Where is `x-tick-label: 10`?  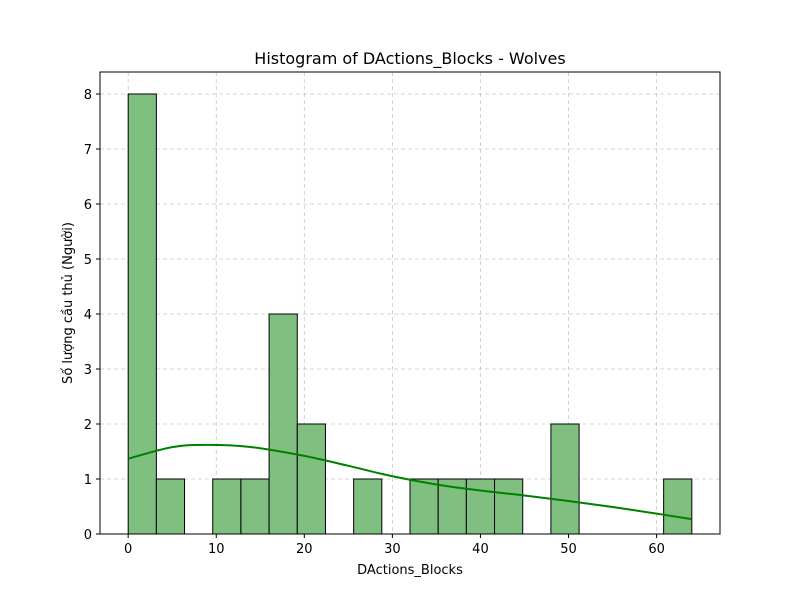 x-tick-label: 10 is located at coordinates (216, 549).